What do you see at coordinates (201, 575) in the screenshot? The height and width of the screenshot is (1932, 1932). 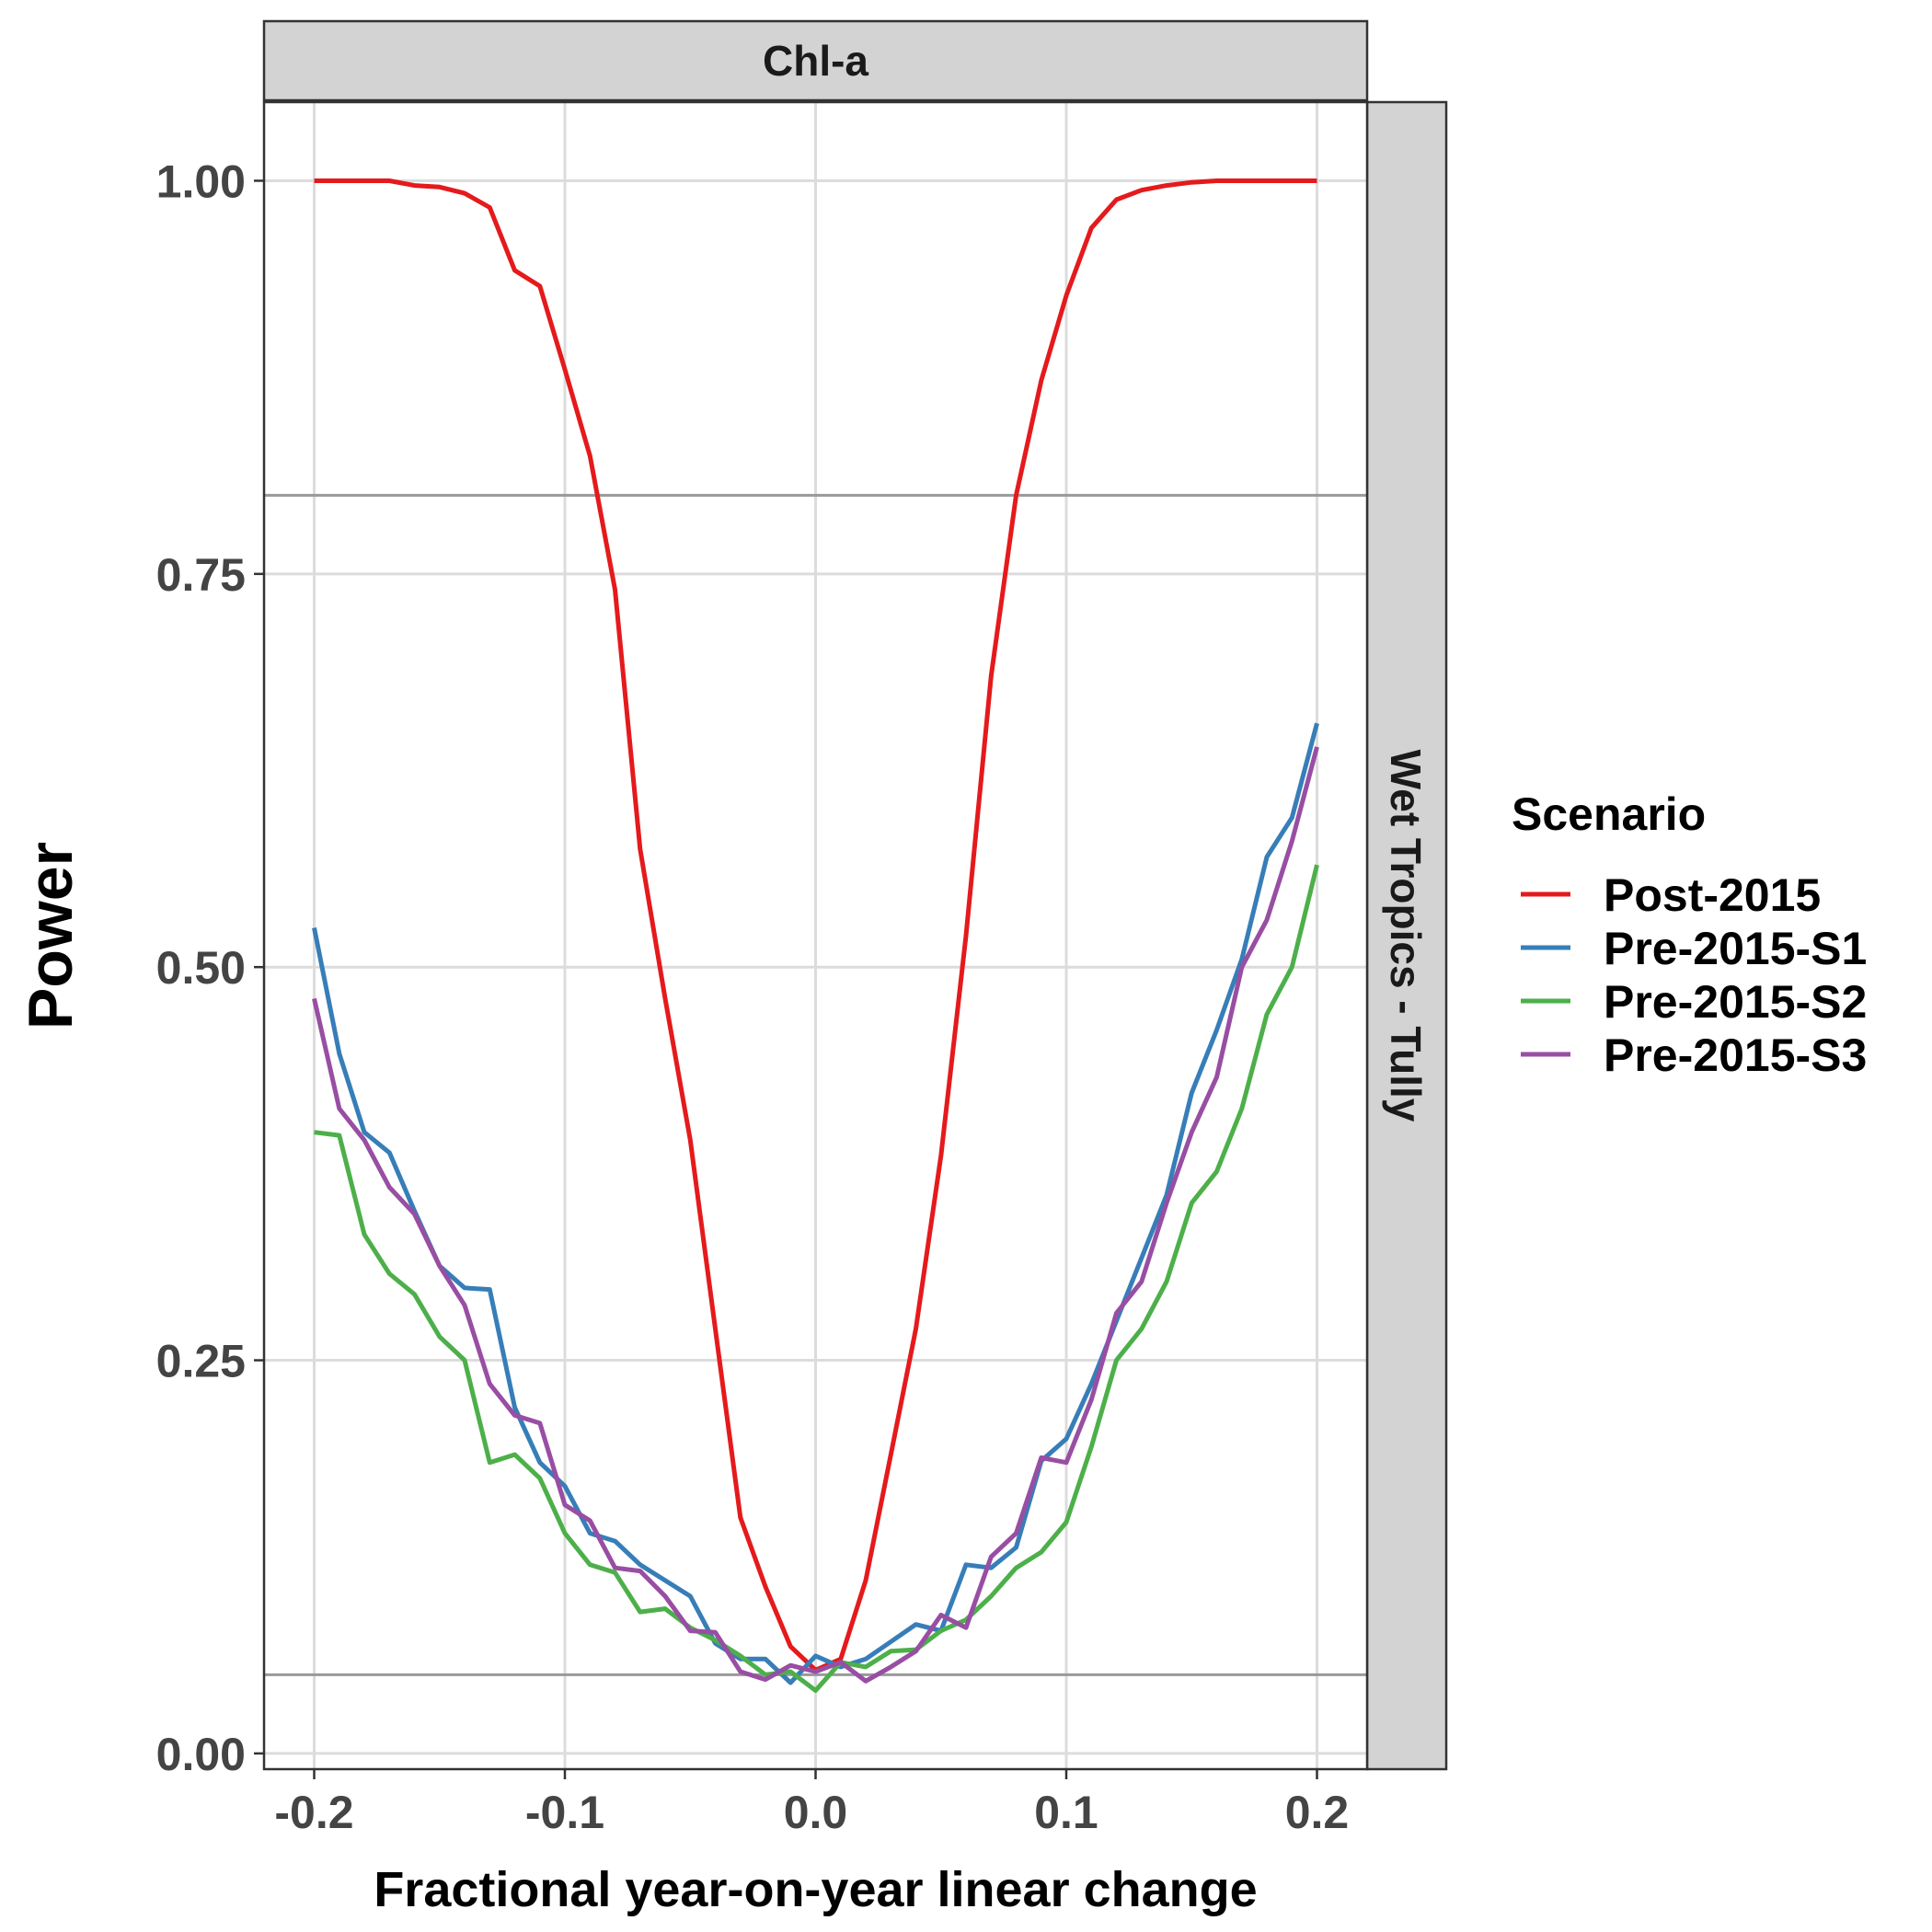 I see `y-tick-label: 0.75` at bounding box center [201, 575].